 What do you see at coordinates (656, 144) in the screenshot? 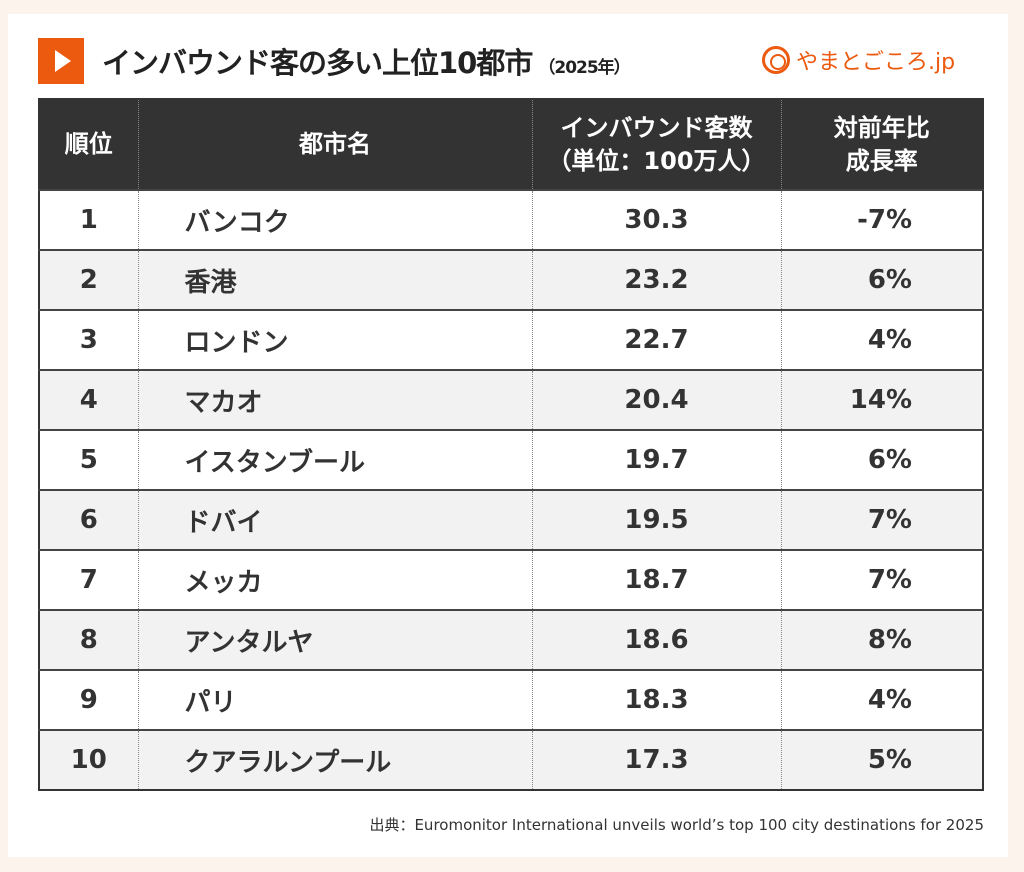
I see `header-visitors: インバウンド客数 （単位：100万人）` at bounding box center [656, 144].